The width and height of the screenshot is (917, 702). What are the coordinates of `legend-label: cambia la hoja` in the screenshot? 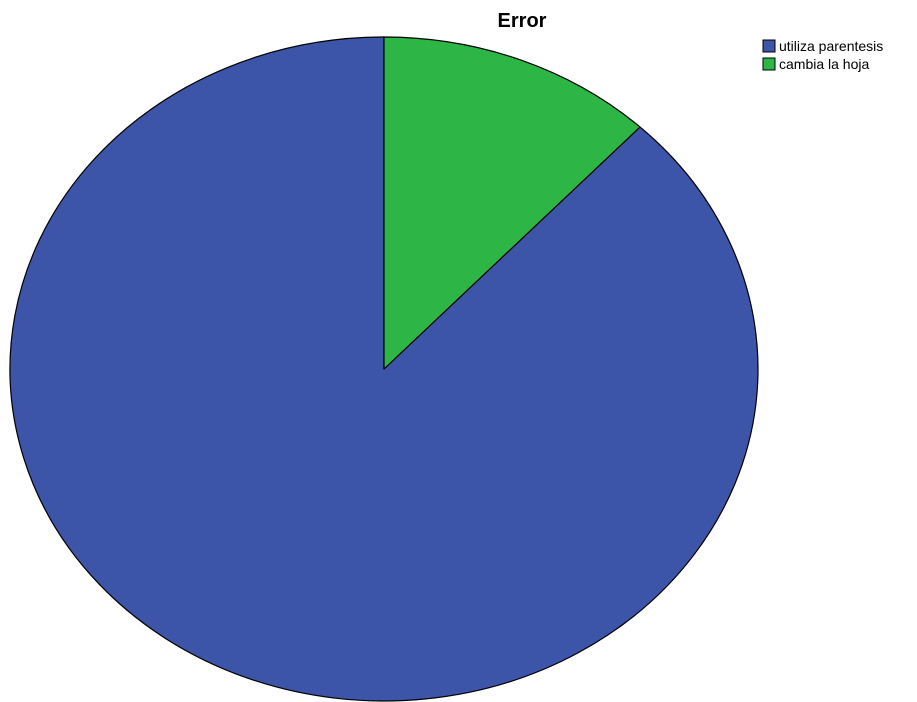 It's located at (824, 64).